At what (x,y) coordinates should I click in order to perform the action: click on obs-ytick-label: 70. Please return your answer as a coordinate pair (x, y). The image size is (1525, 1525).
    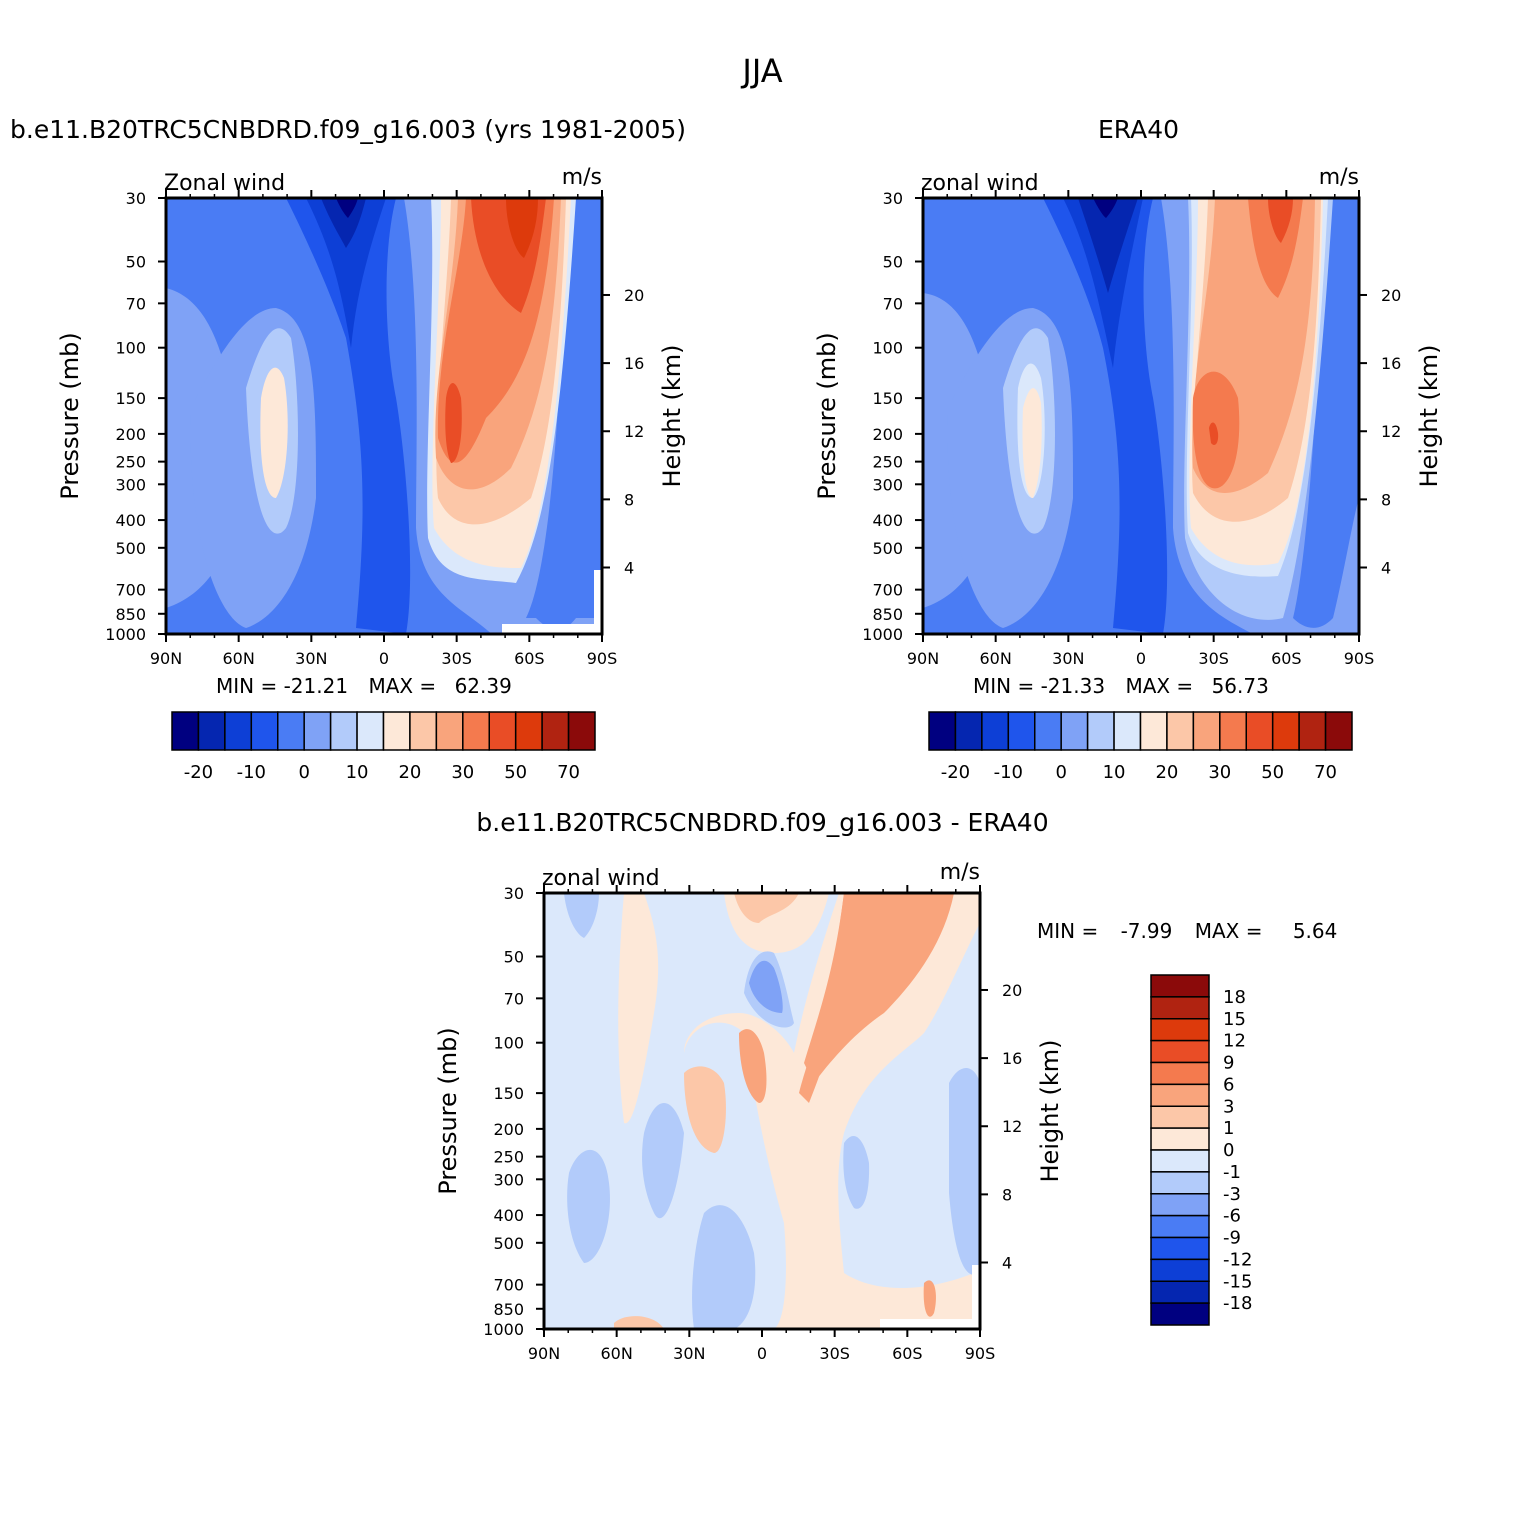
    Looking at the image, I should click on (893, 303).